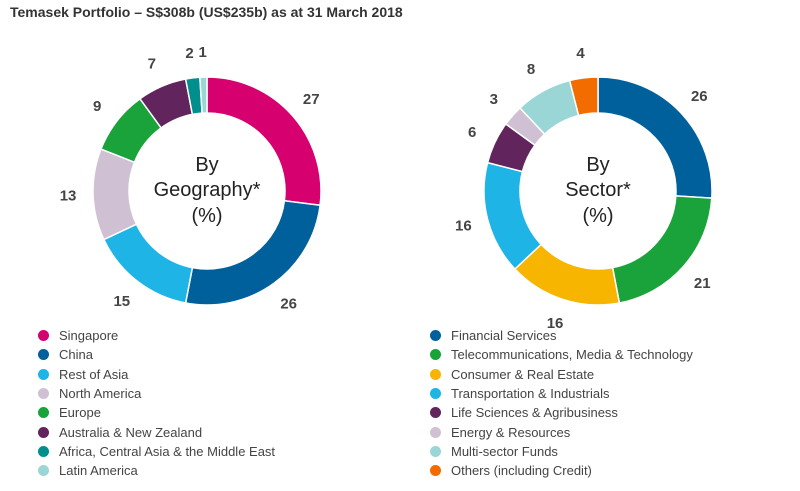 This screenshot has width=800, height=491. What do you see at coordinates (203, 412) in the screenshot?
I see `geography-legend-item-europe: Europe` at bounding box center [203, 412].